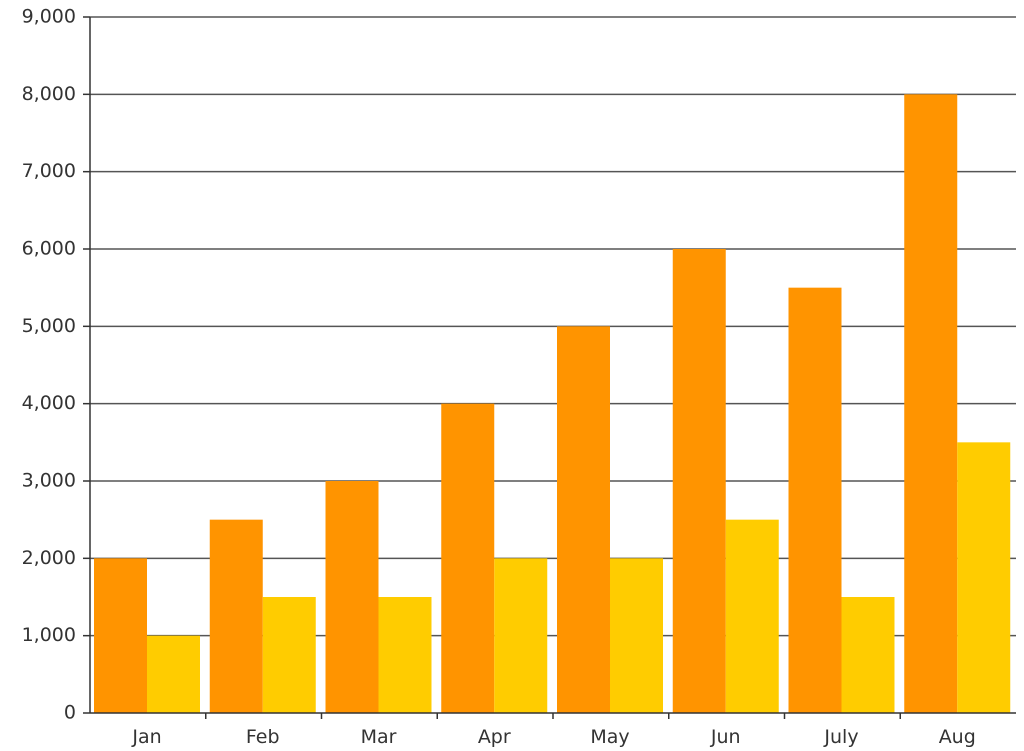 Image resolution: width=1024 pixels, height=751 pixels. Describe the element at coordinates (49, 326) in the screenshot. I see `y-tick-label: 5,000` at that location.